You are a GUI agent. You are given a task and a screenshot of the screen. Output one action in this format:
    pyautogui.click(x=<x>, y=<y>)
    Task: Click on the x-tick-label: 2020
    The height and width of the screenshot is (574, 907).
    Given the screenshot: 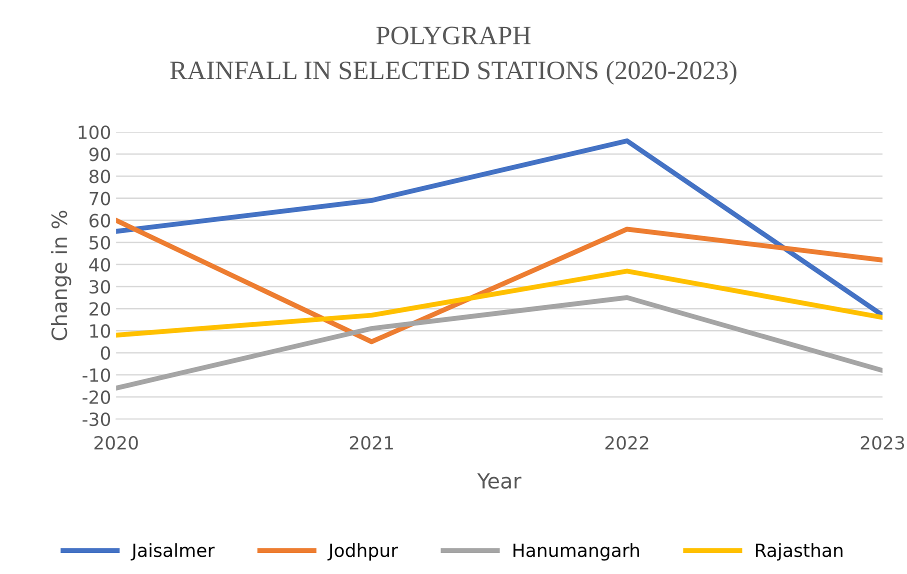 What is the action you would take?
    pyautogui.click(x=116, y=443)
    